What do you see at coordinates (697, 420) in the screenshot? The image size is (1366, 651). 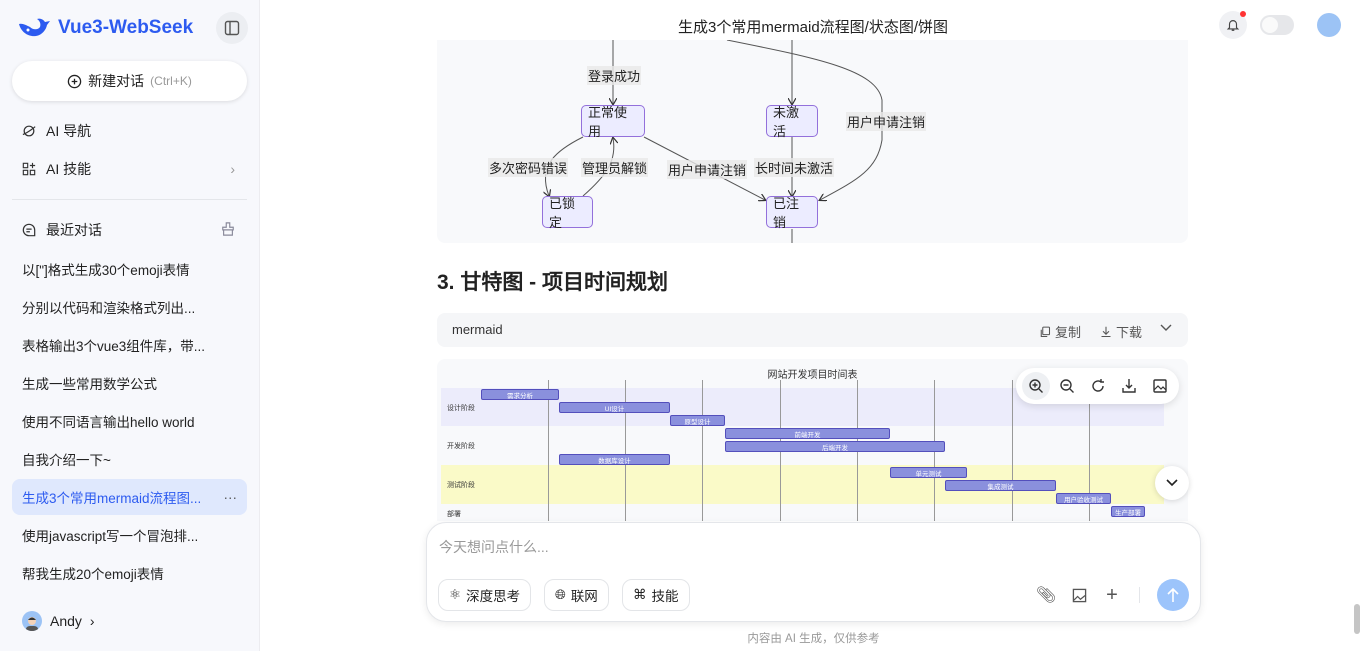 I see `gantt-task-bar: 原型设计` at bounding box center [697, 420].